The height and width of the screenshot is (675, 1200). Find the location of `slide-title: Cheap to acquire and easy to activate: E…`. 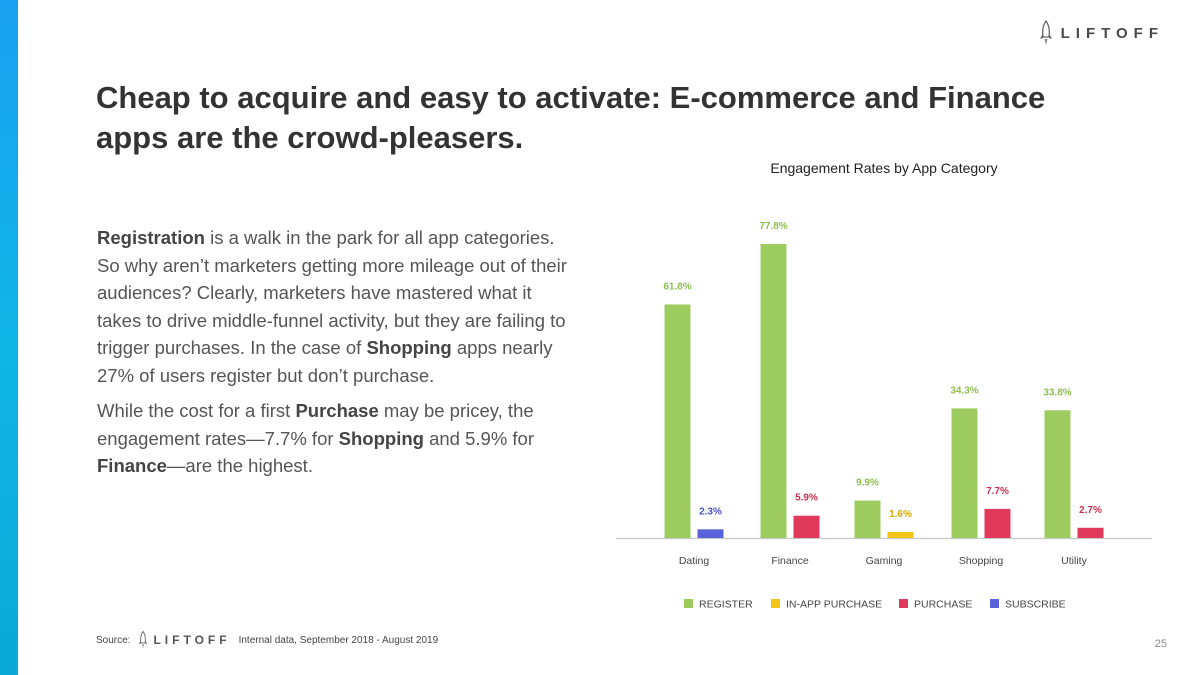

slide-title: Cheap to acquire and easy to activate: E… is located at coordinates (571, 117).